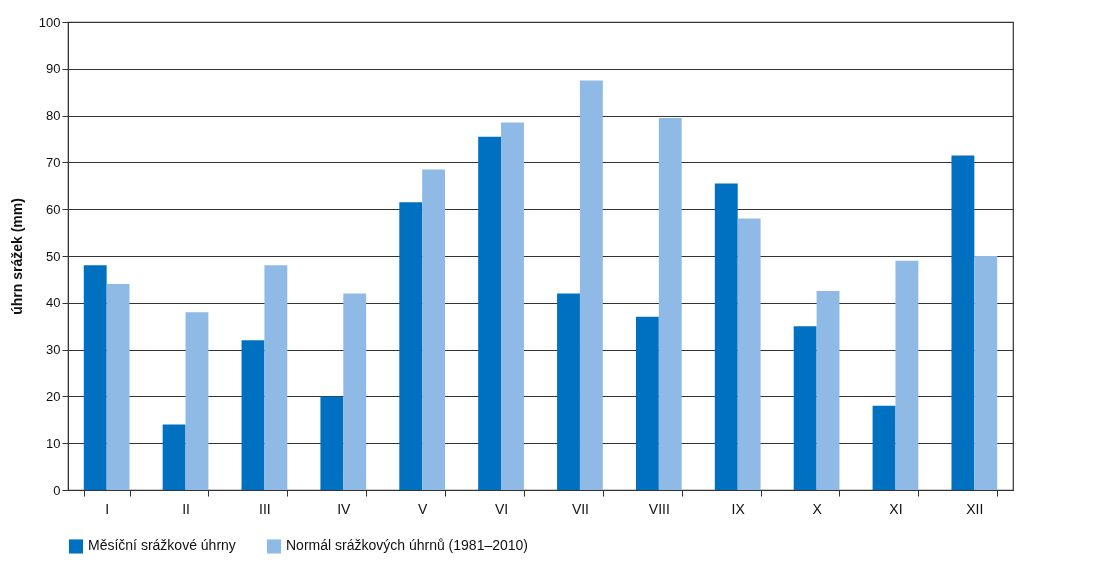 The width and height of the screenshot is (1100, 565). I want to click on y-tick-label: 80, so click(53, 116).